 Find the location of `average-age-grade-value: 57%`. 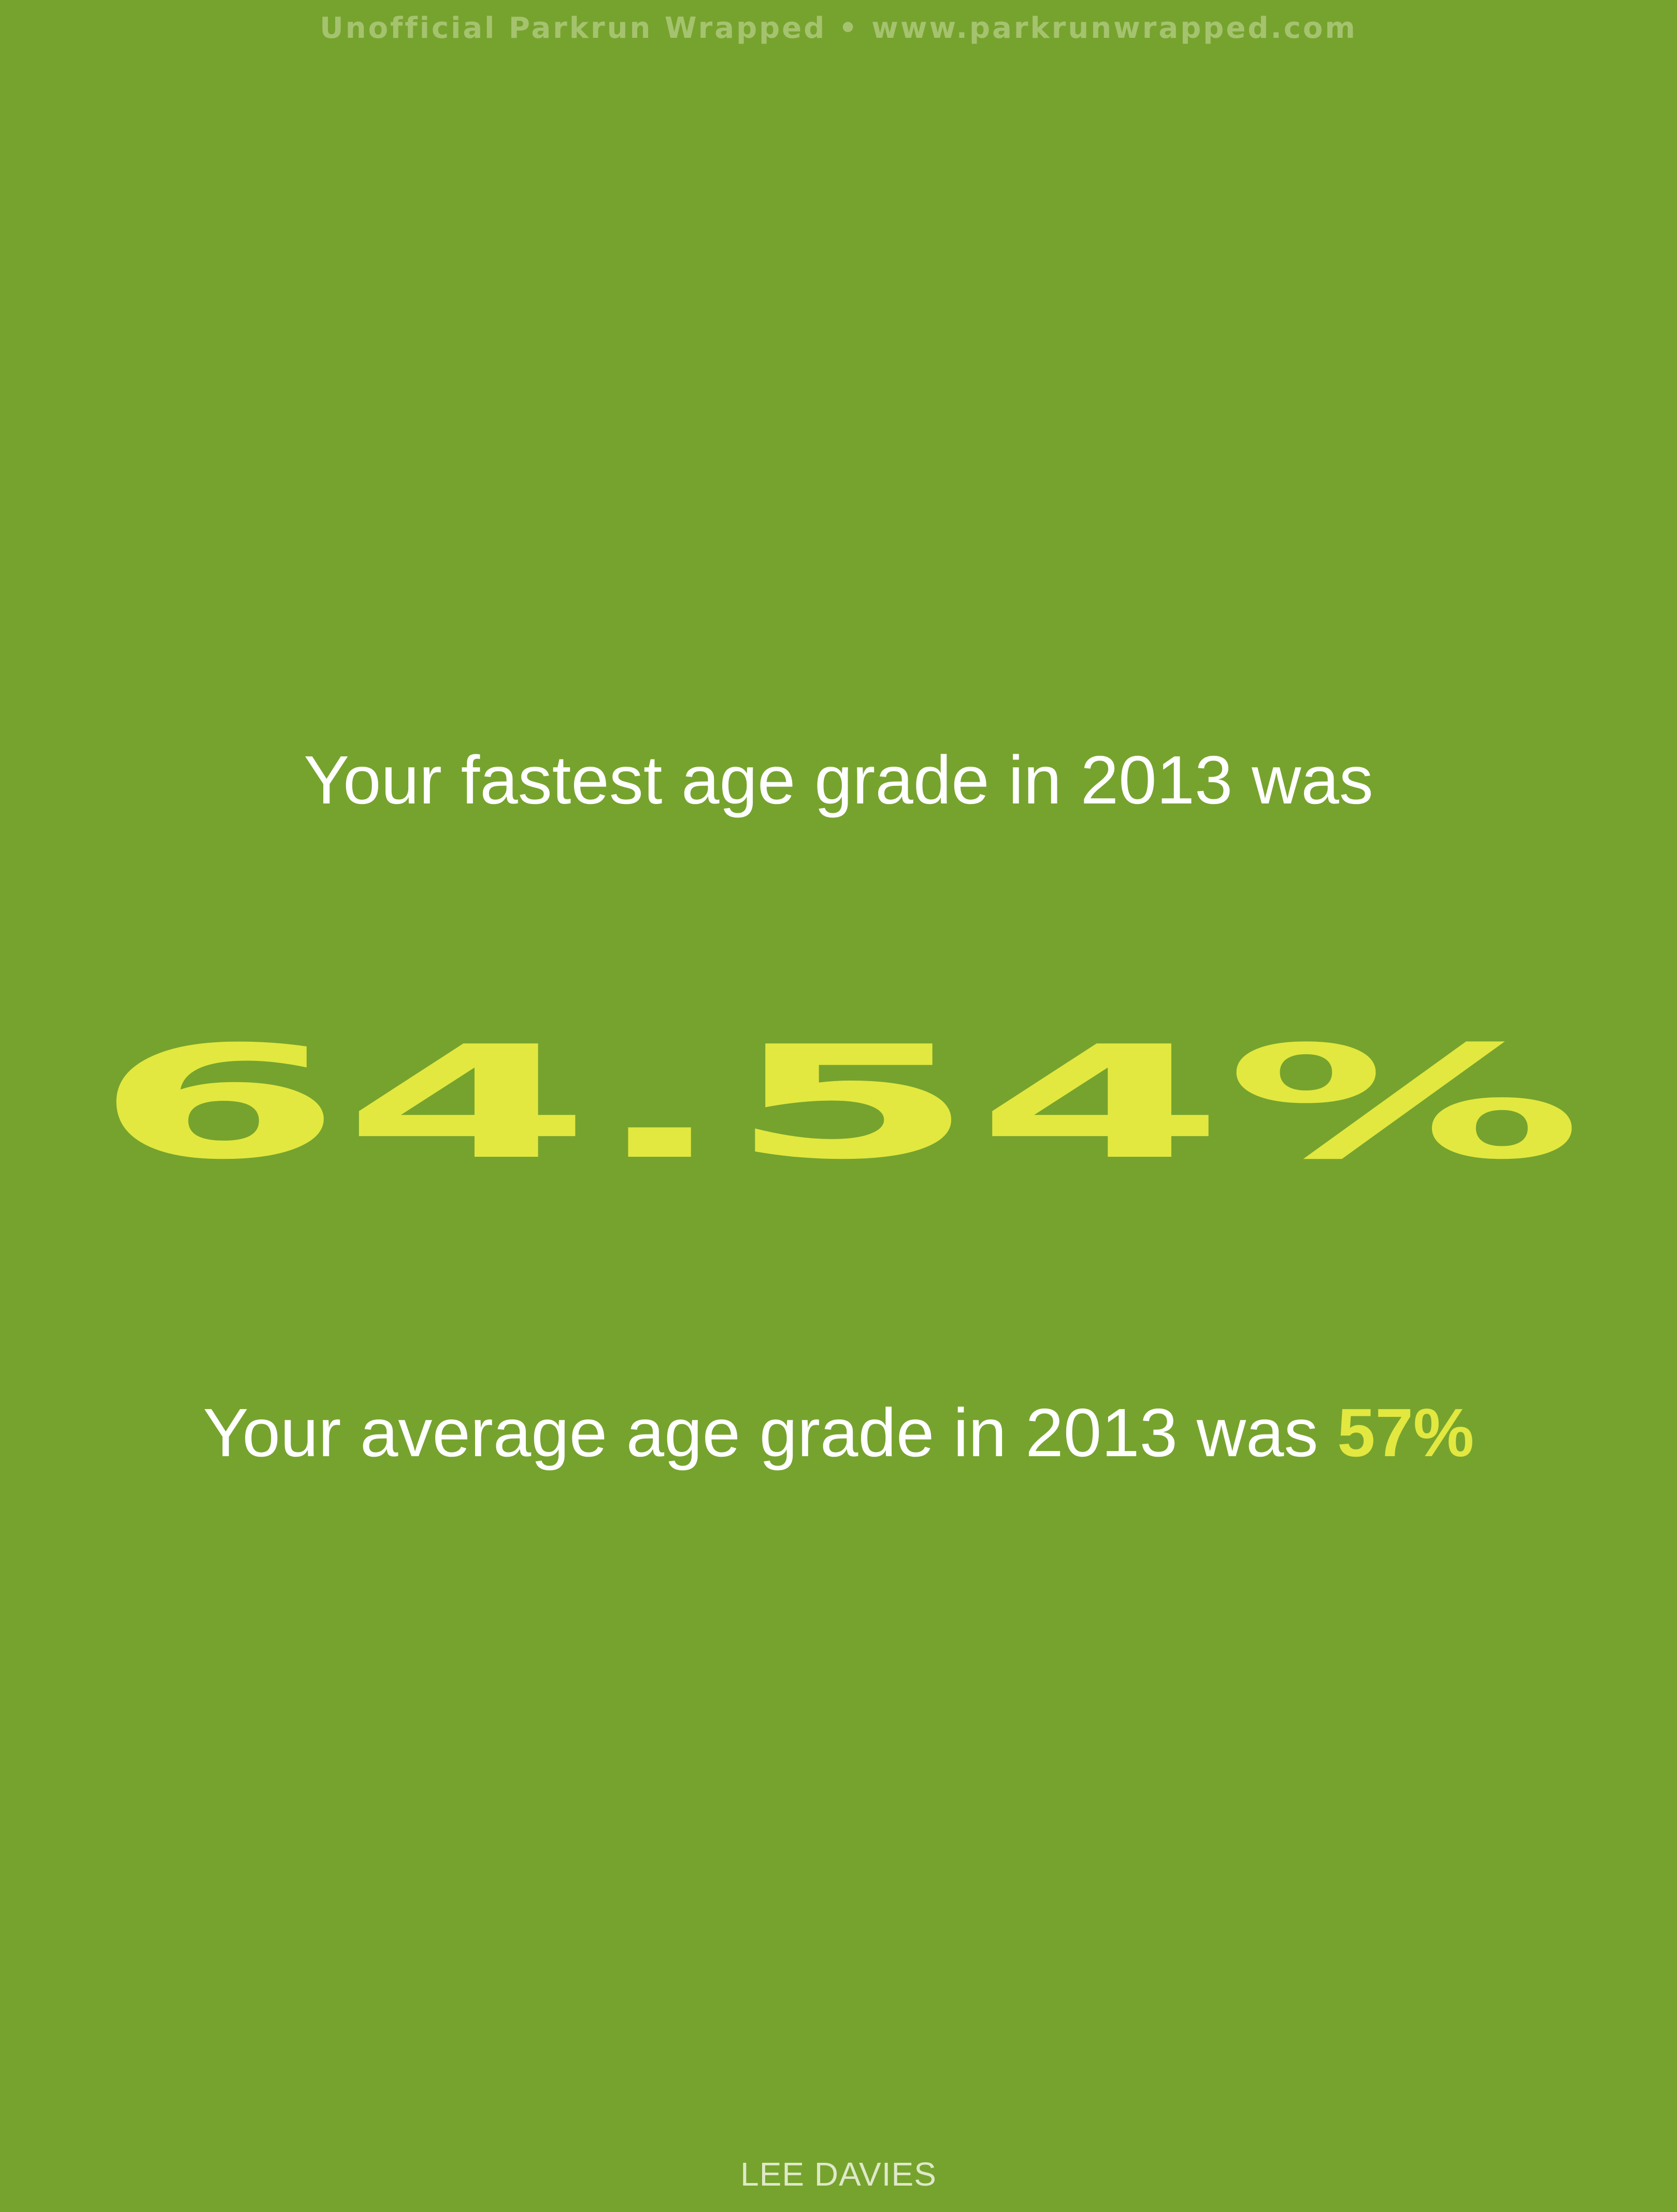

average-age-grade-value: 57% is located at coordinates (1405, 1433).